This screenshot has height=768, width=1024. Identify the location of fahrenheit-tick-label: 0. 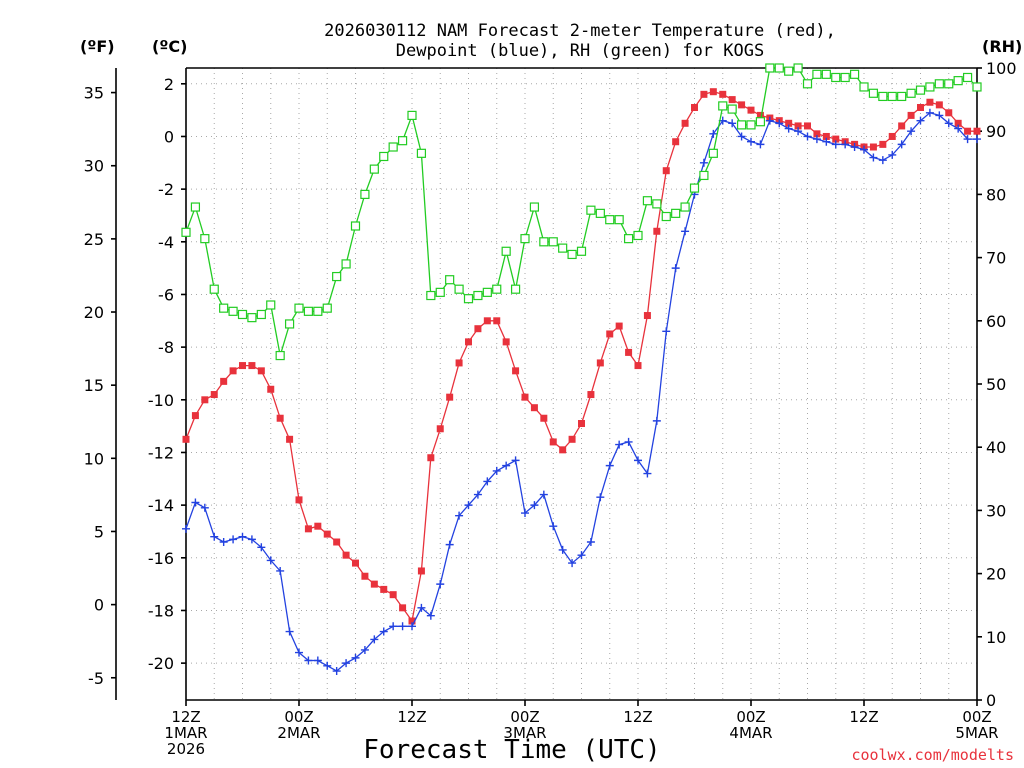
(99, 605).